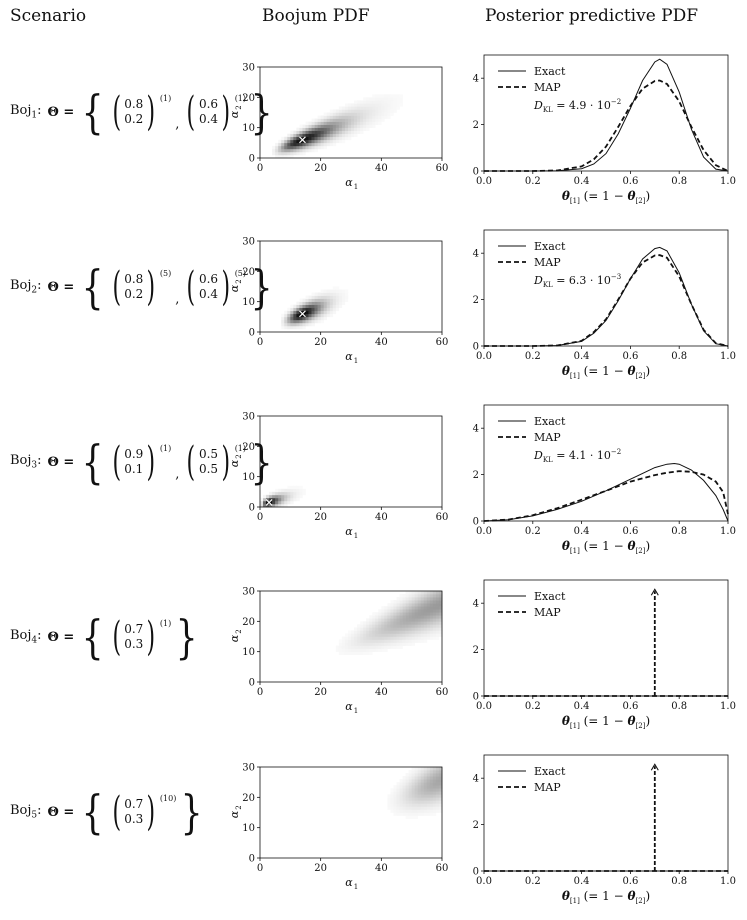 This screenshot has width=747, height=920. What do you see at coordinates (356, 536) in the screenshot?
I see `x-axis-label-sub: 1` at bounding box center [356, 536].